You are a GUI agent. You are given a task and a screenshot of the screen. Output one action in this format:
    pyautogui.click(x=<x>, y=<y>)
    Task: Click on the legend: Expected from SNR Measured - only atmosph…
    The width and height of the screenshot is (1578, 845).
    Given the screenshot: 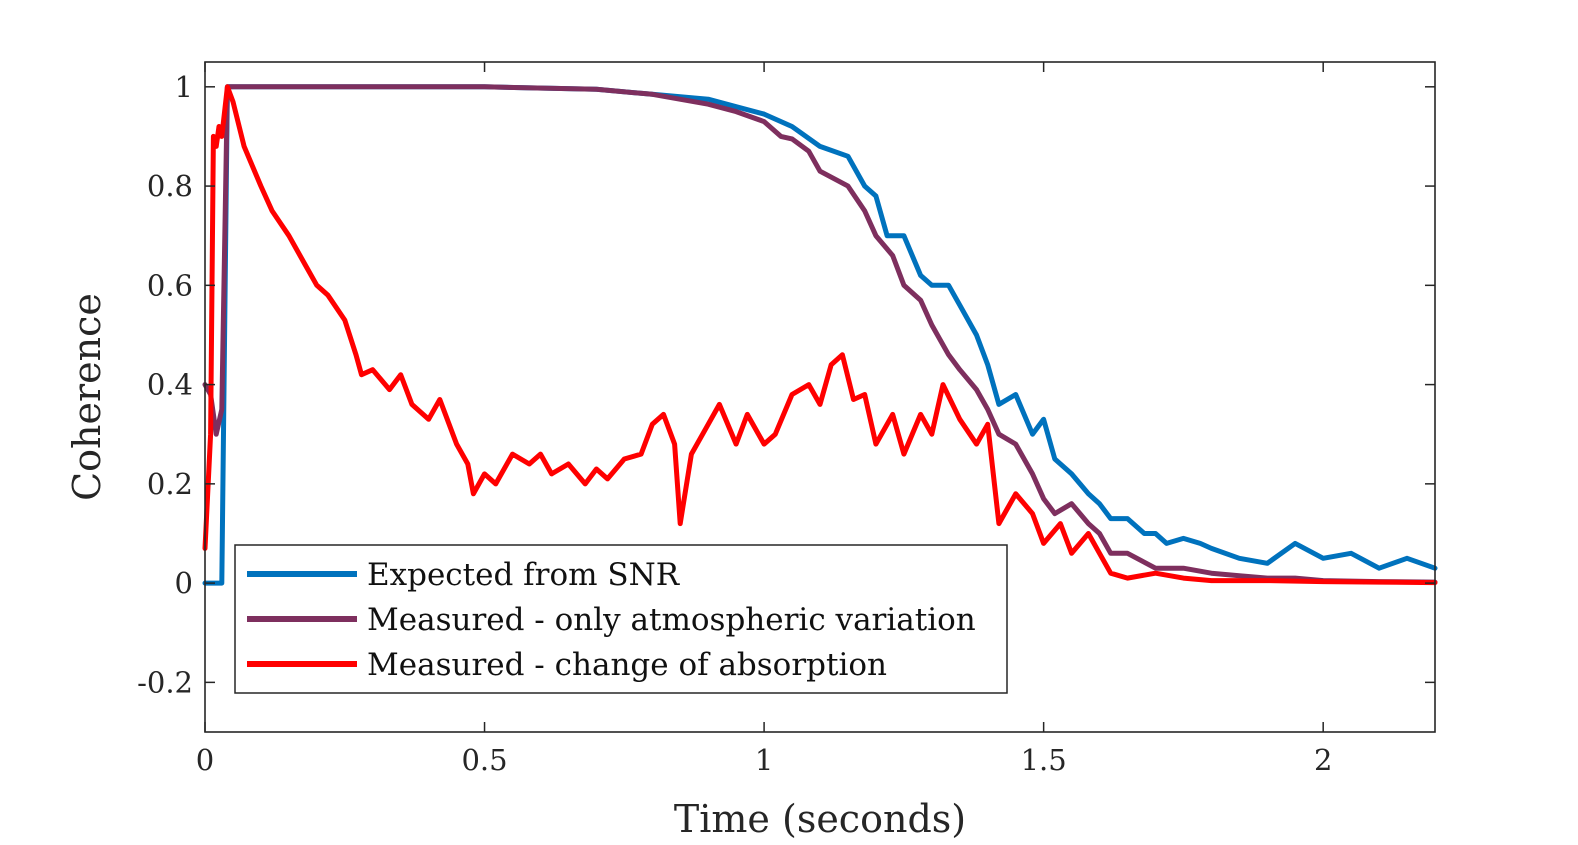 What is the action you would take?
    pyautogui.click(x=621, y=619)
    